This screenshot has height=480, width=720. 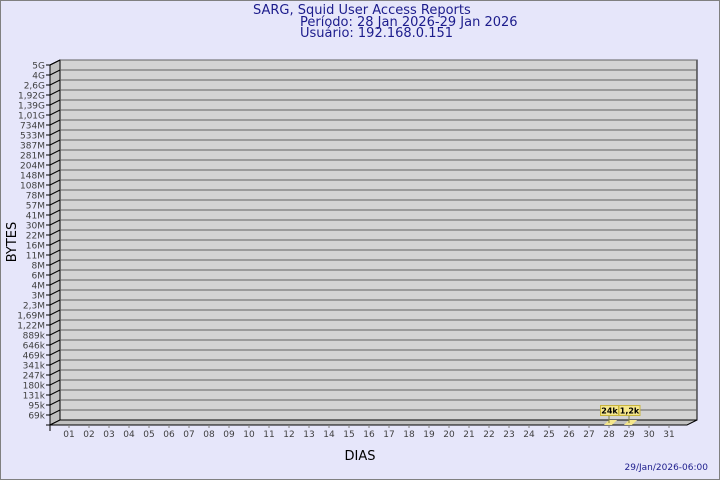 What do you see at coordinates (377, 33) in the screenshot?
I see `chart-user: Usuário: 192.168.0.151` at bounding box center [377, 33].